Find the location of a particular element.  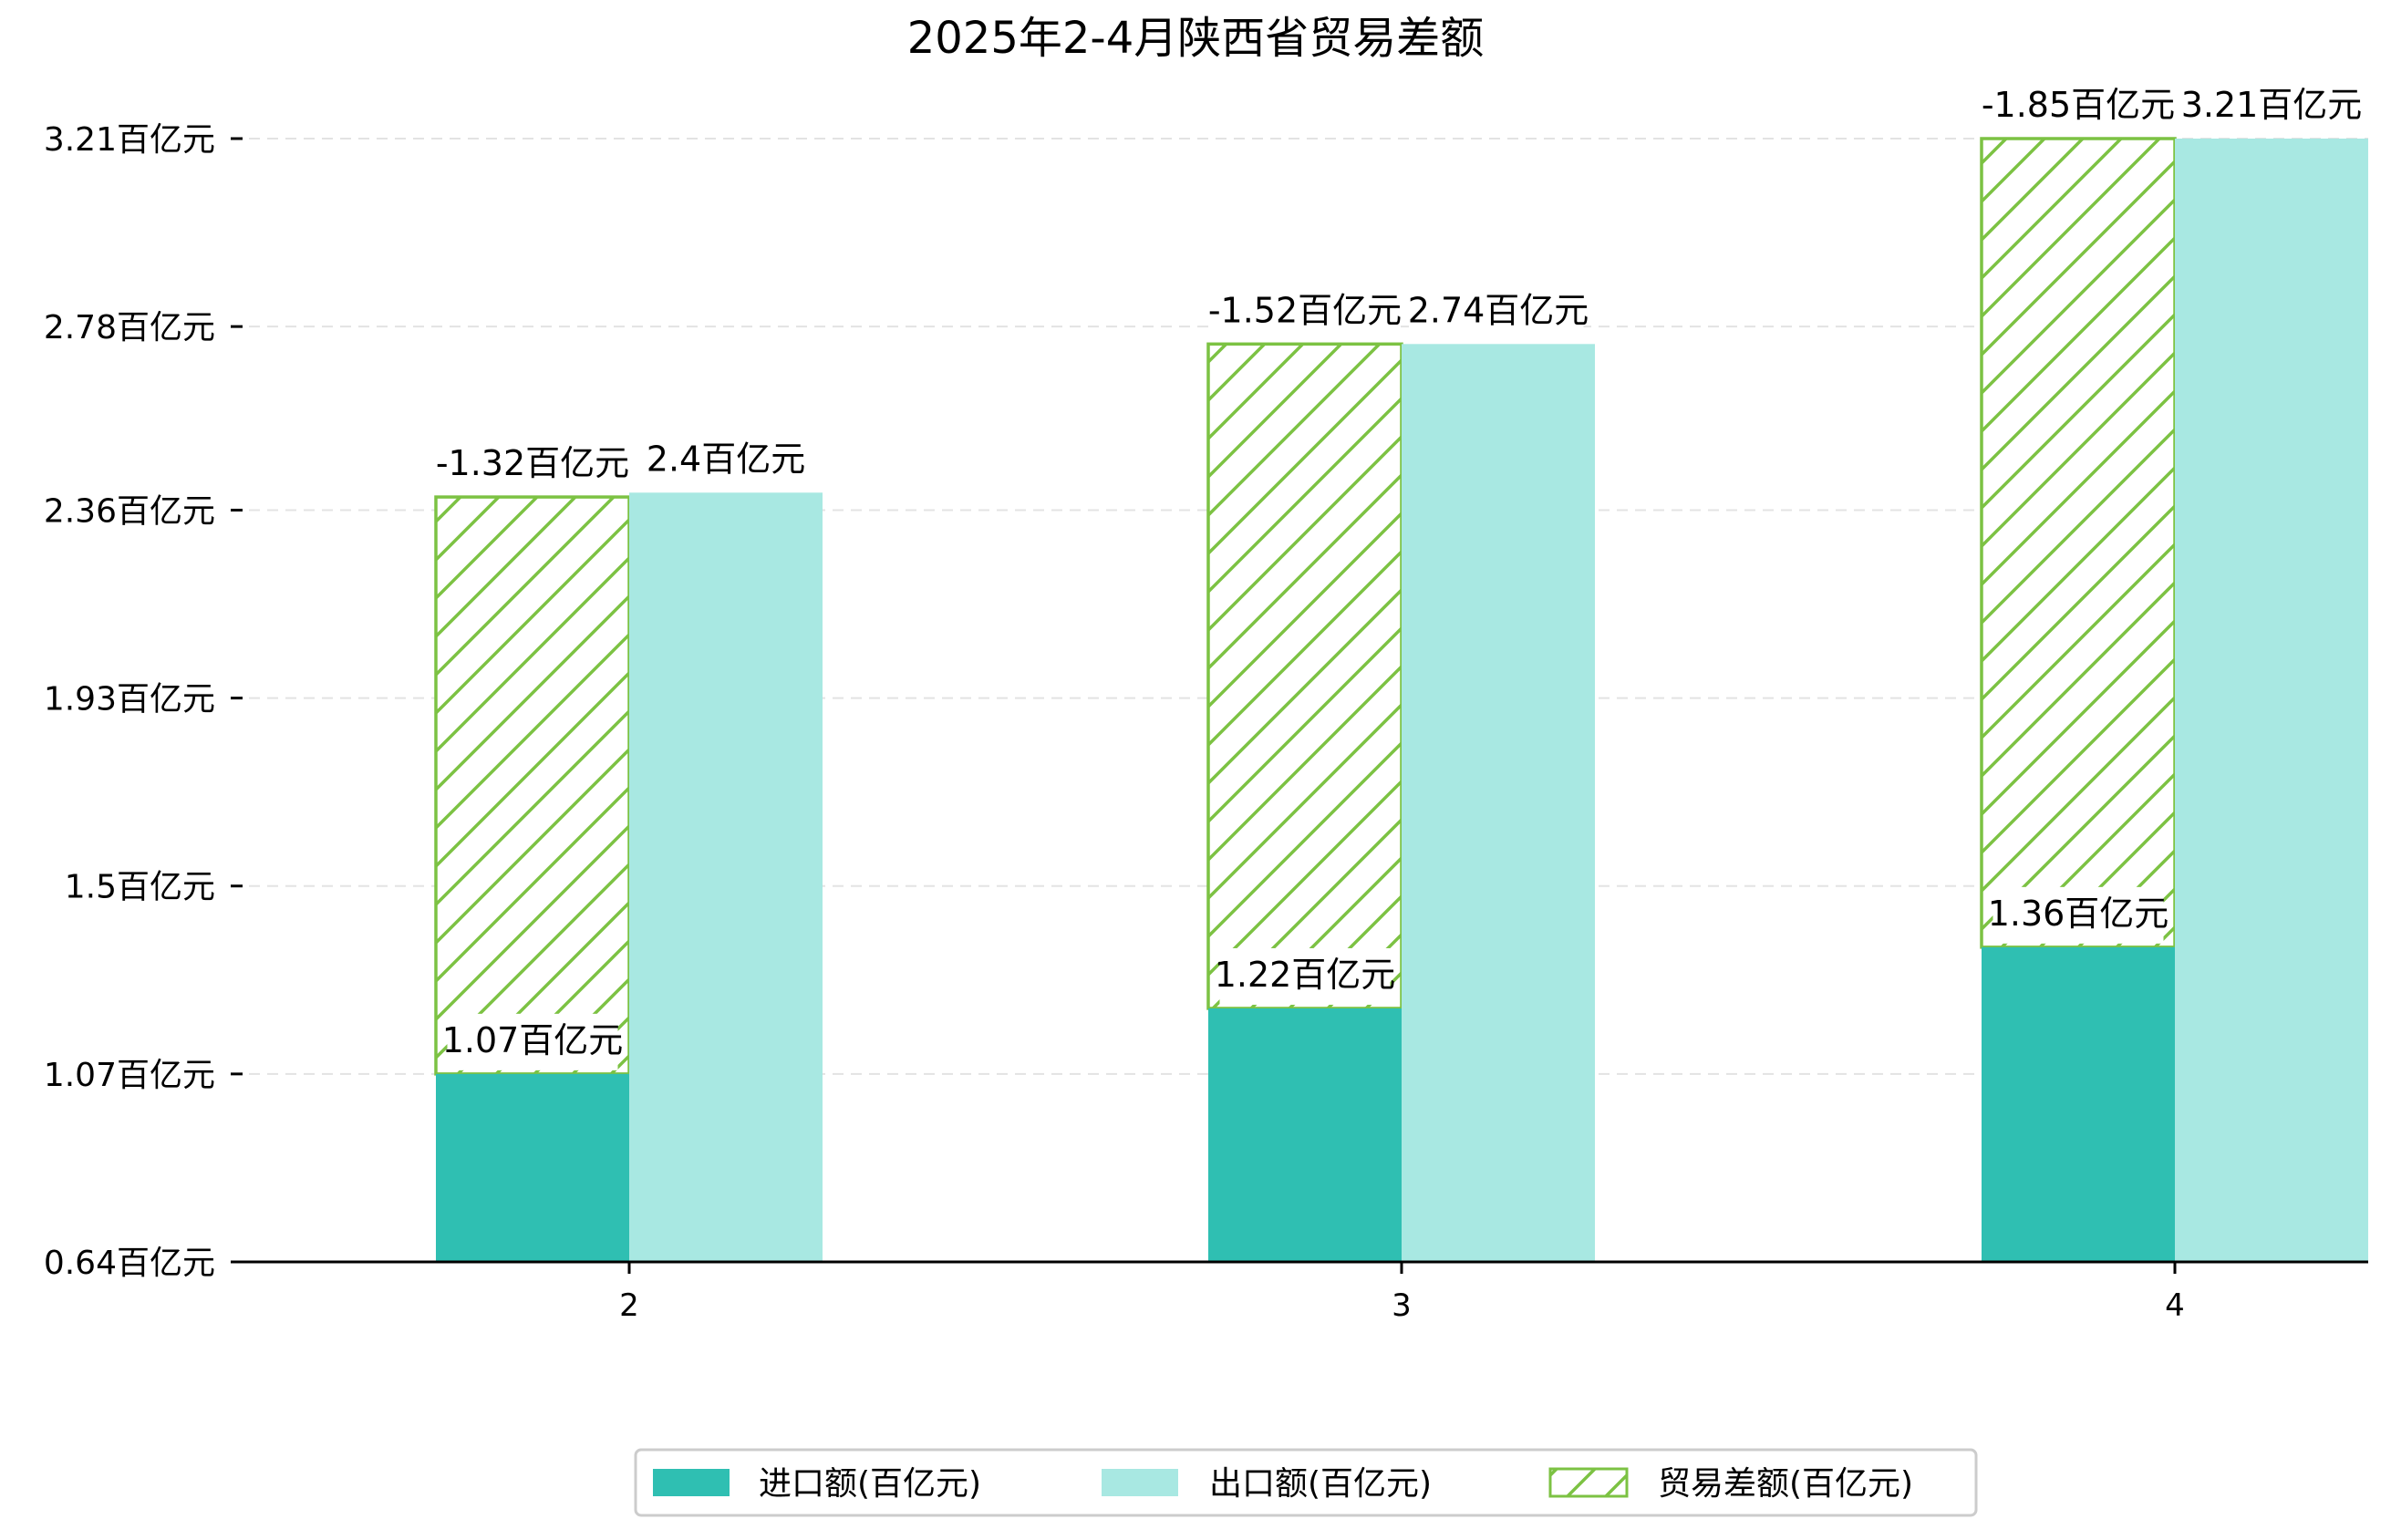

y-tick-label: 2.36百亿元 is located at coordinates (129, 511).